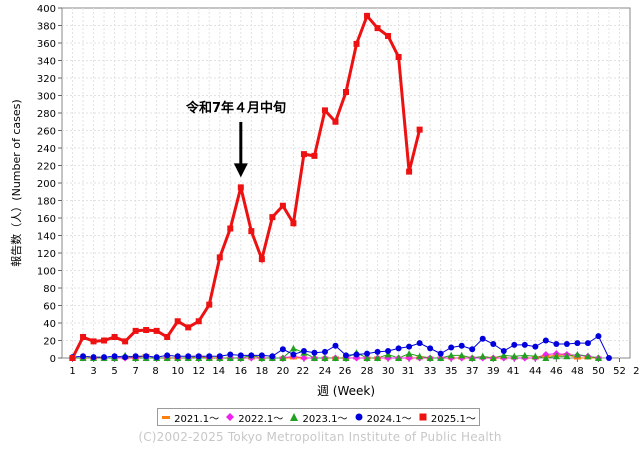 The height and width of the screenshot is (450, 640). I want to click on legend-item-2025: 2025.1～, so click(447, 417).